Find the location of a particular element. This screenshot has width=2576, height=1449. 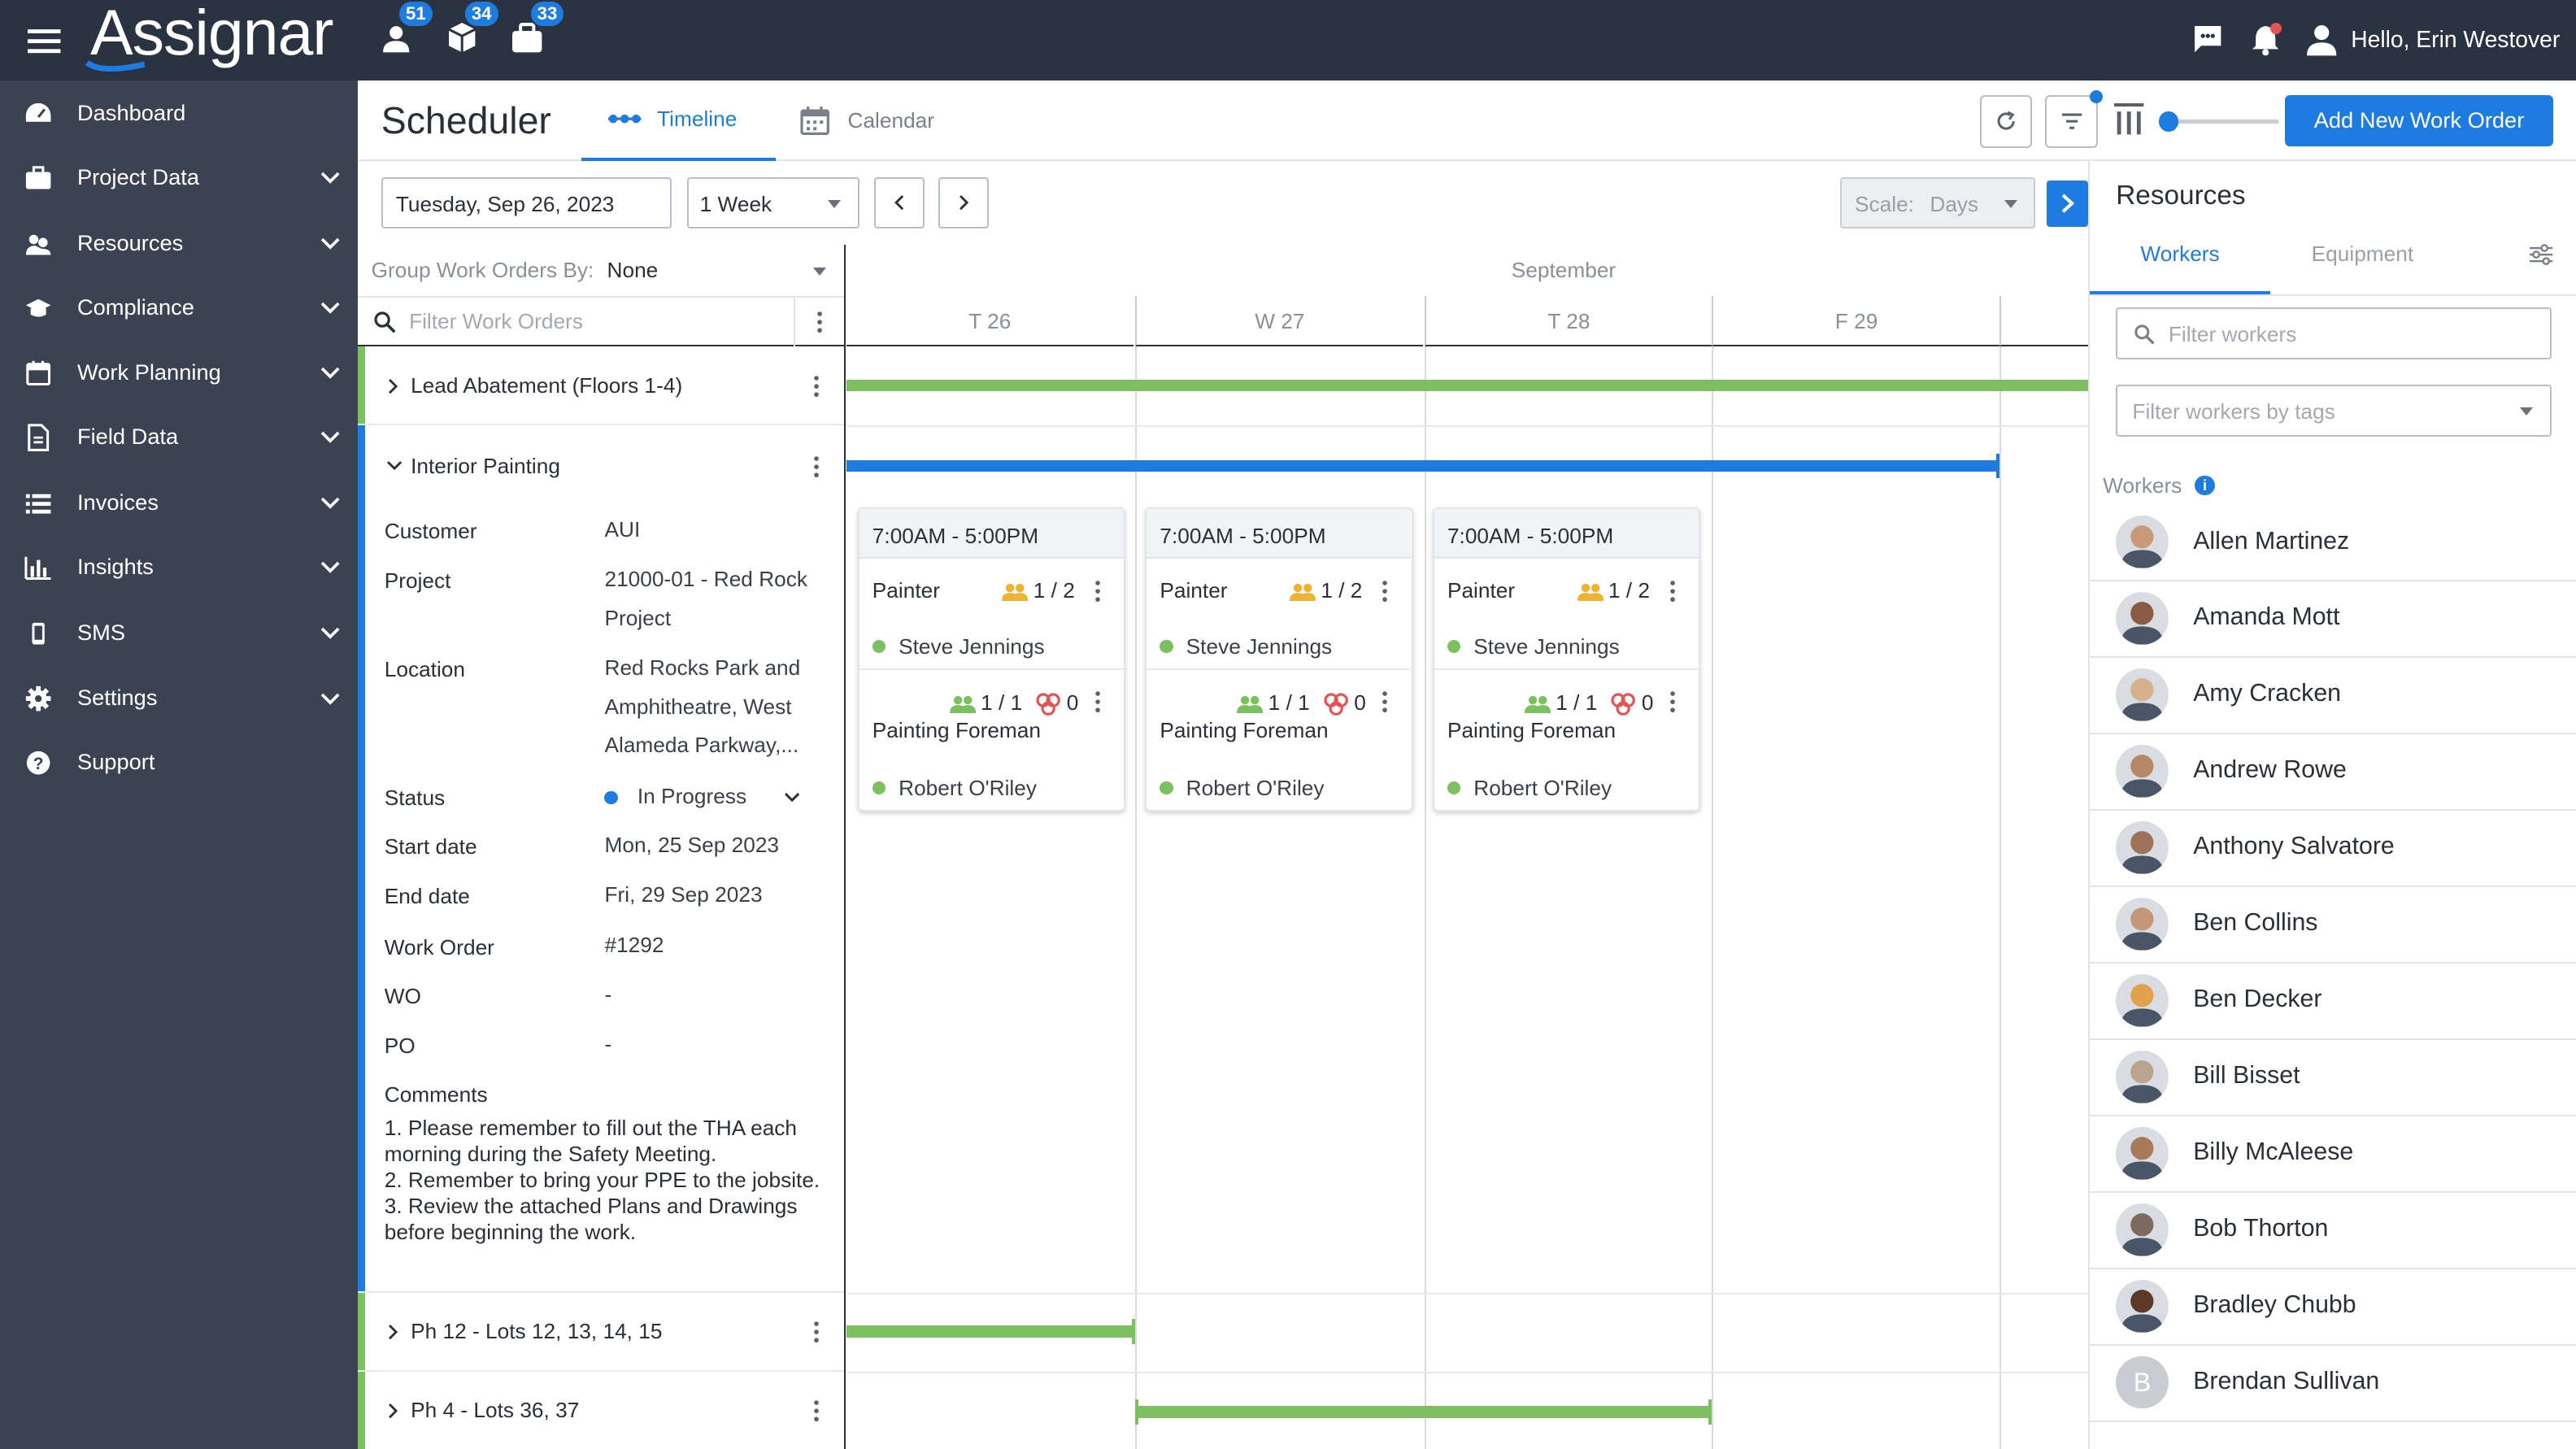

sidebar-item-insights: Insights is located at coordinates (179, 567).